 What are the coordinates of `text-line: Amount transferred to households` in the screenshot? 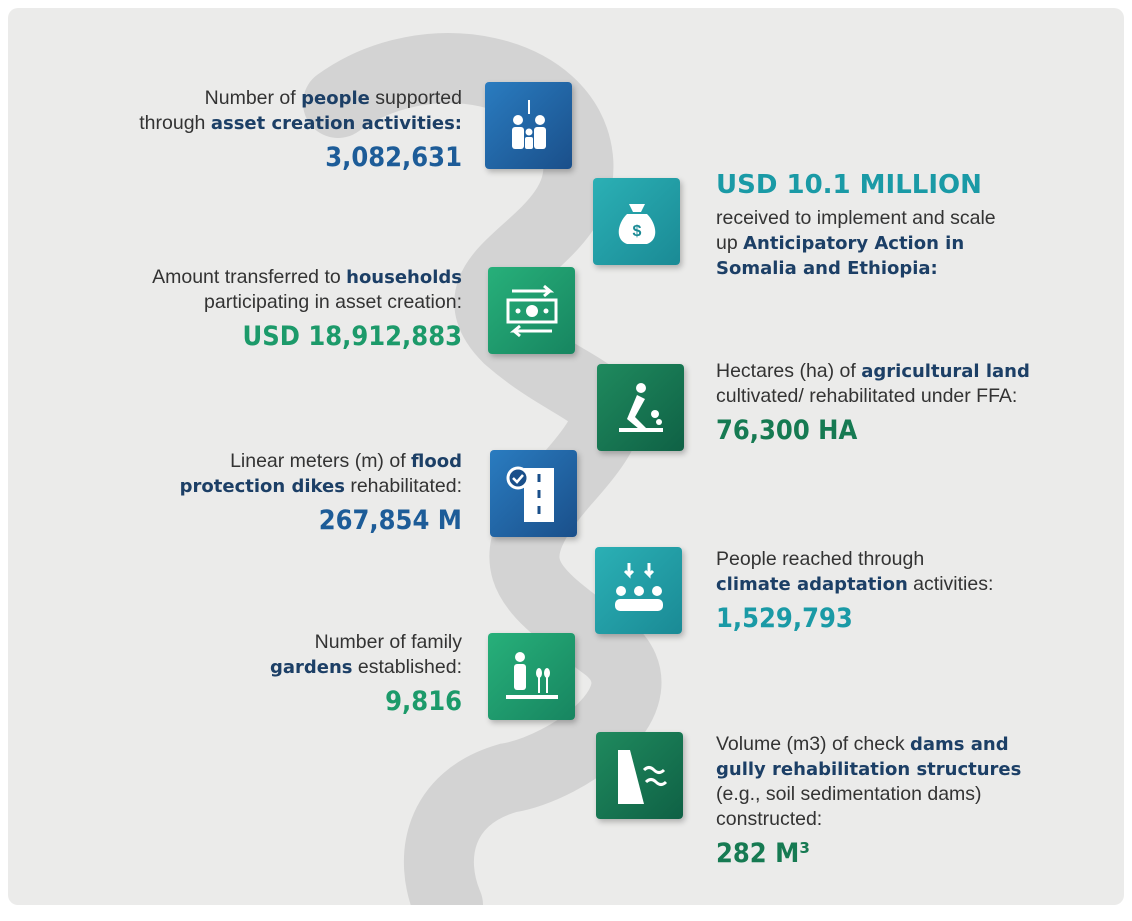 It's located at (307, 277).